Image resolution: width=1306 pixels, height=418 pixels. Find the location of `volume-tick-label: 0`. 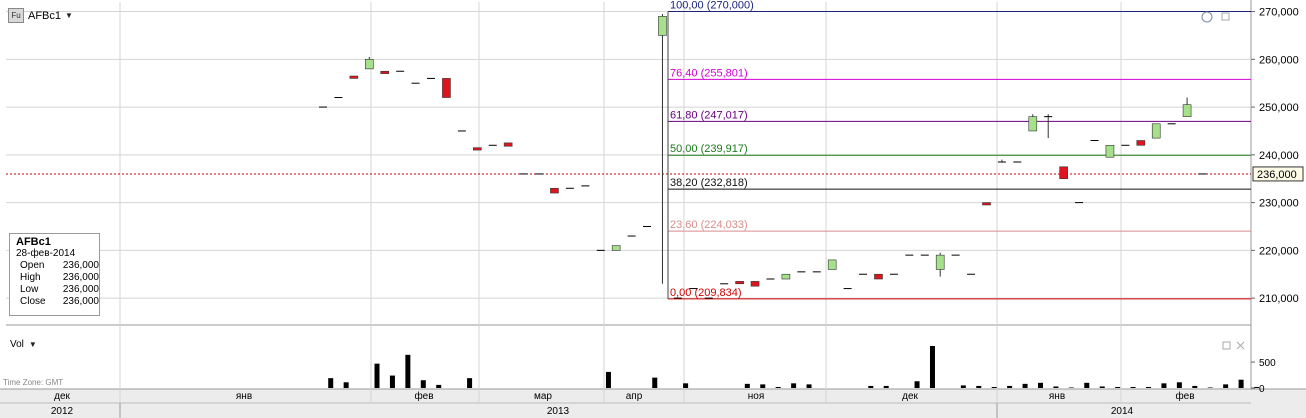

volume-tick-label: 0 is located at coordinates (1262, 389).